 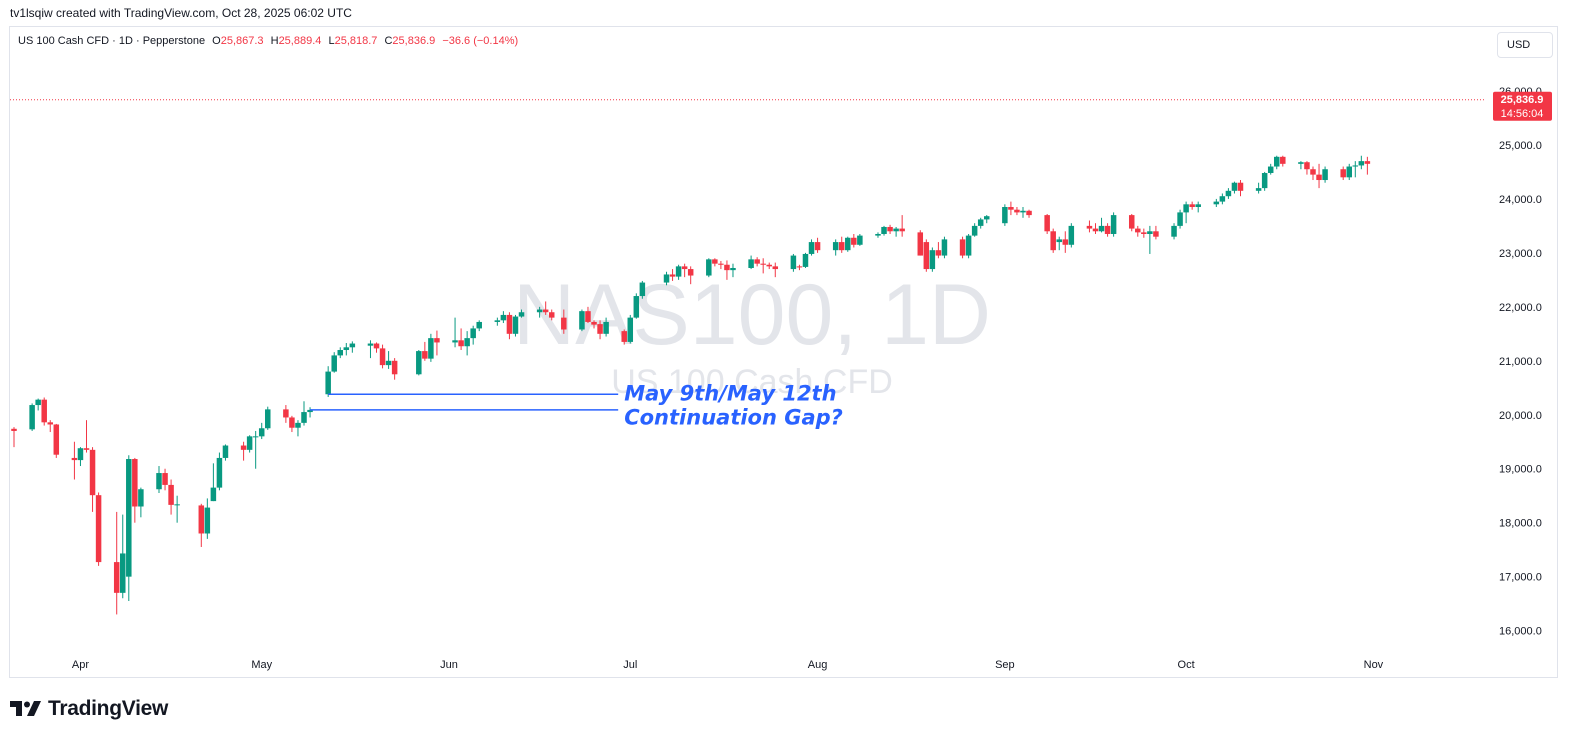 What do you see at coordinates (356, 41) in the screenshot?
I see `low-value: 25,818.7` at bounding box center [356, 41].